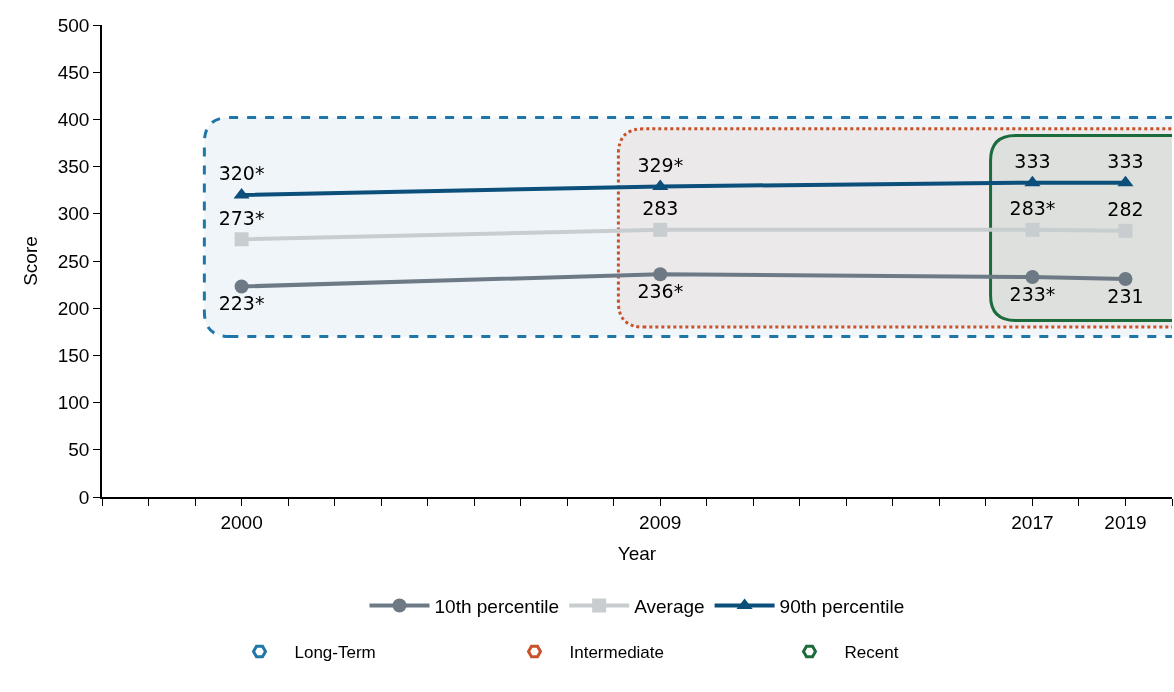 This screenshot has width=1174, height=692. Describe the element at coordinates (1032, 208) in the screenshot. I see `data-label: 283*` at that location.